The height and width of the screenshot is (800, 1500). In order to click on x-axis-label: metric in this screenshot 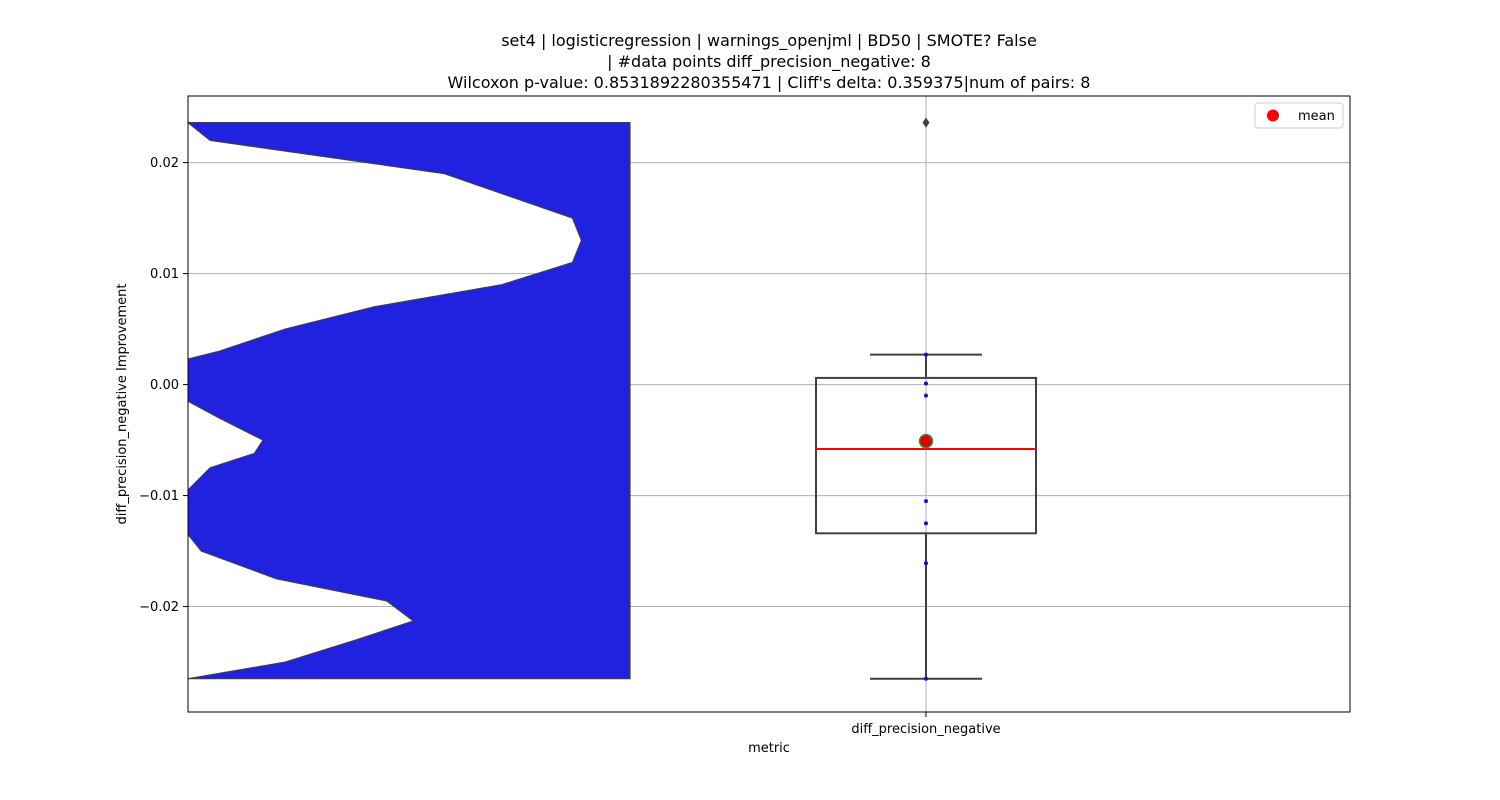, I will do `click(769, 748)`.